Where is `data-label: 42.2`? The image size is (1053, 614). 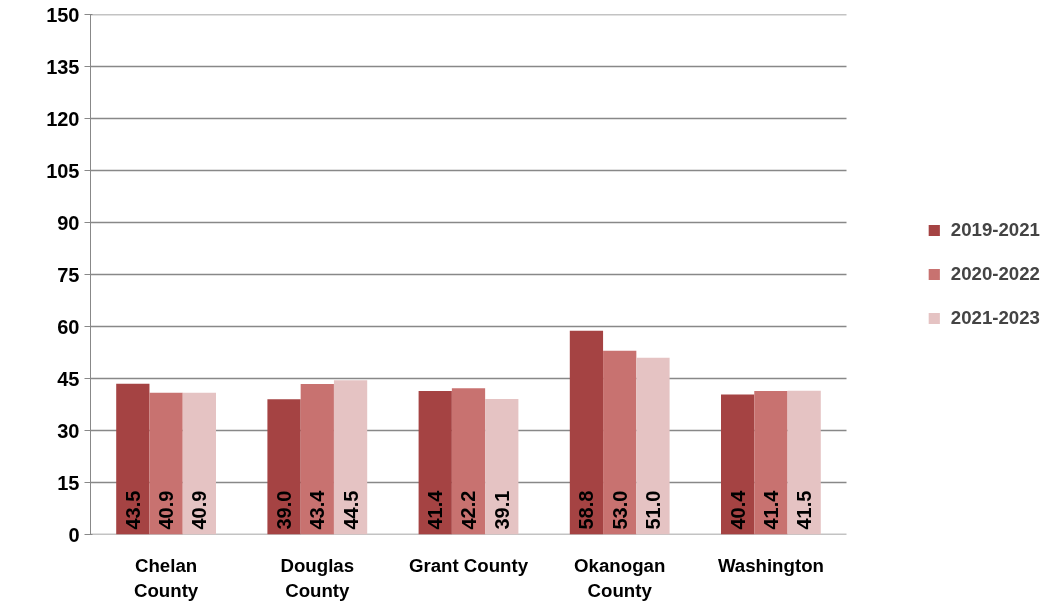 data-label: 42.2 is located at coordinates (468, 510).